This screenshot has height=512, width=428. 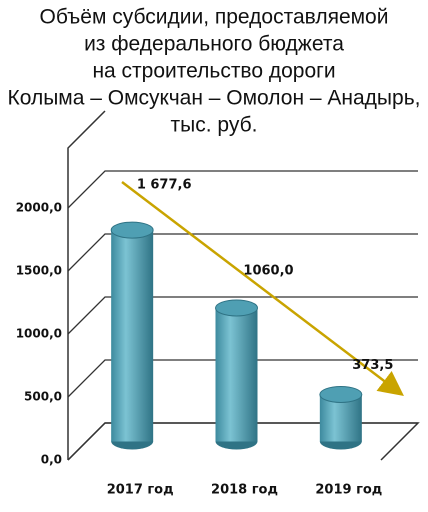 I want to click on chart-title: Колыма – Омсукчан – Омолон – Анадырь,, so click(x=214, y=98).